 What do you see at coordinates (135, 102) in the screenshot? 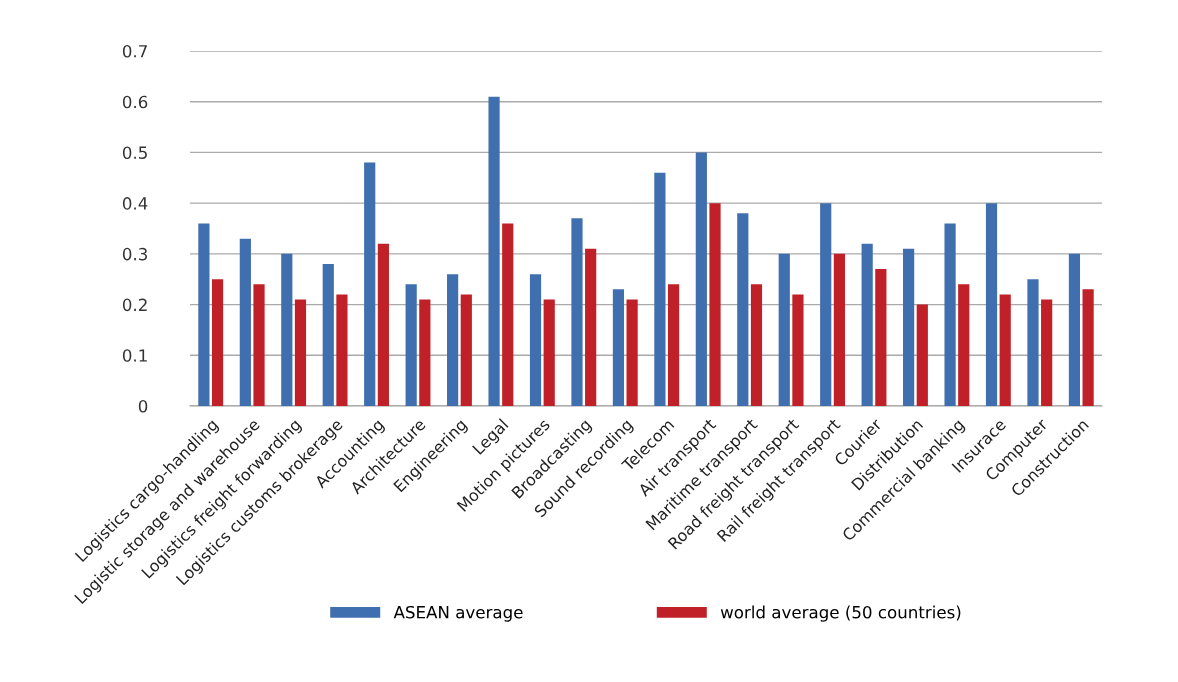
I see `y-tick-label: 0.6` at bounding box center [135, 102].